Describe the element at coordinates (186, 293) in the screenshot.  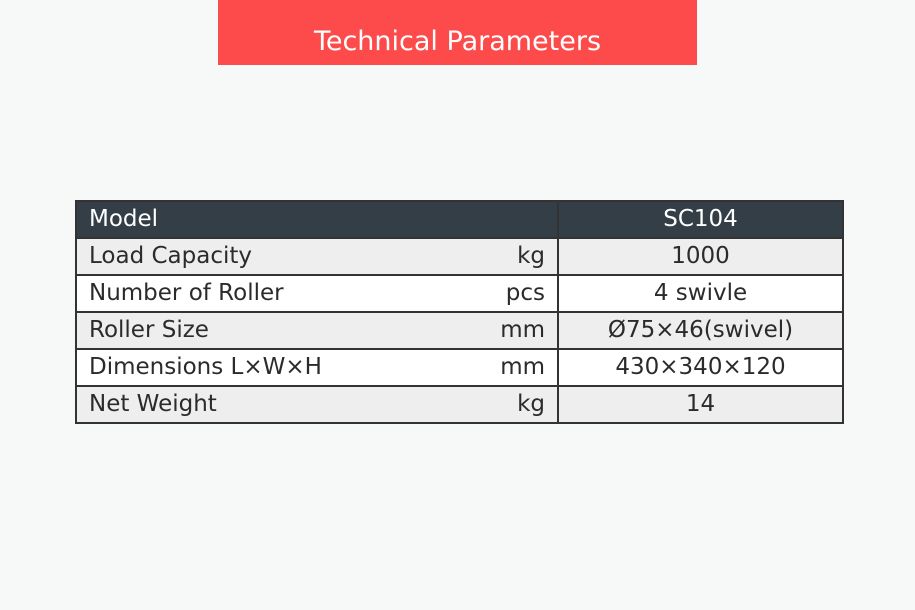
I see `row-label: Number of Roller` at that location.